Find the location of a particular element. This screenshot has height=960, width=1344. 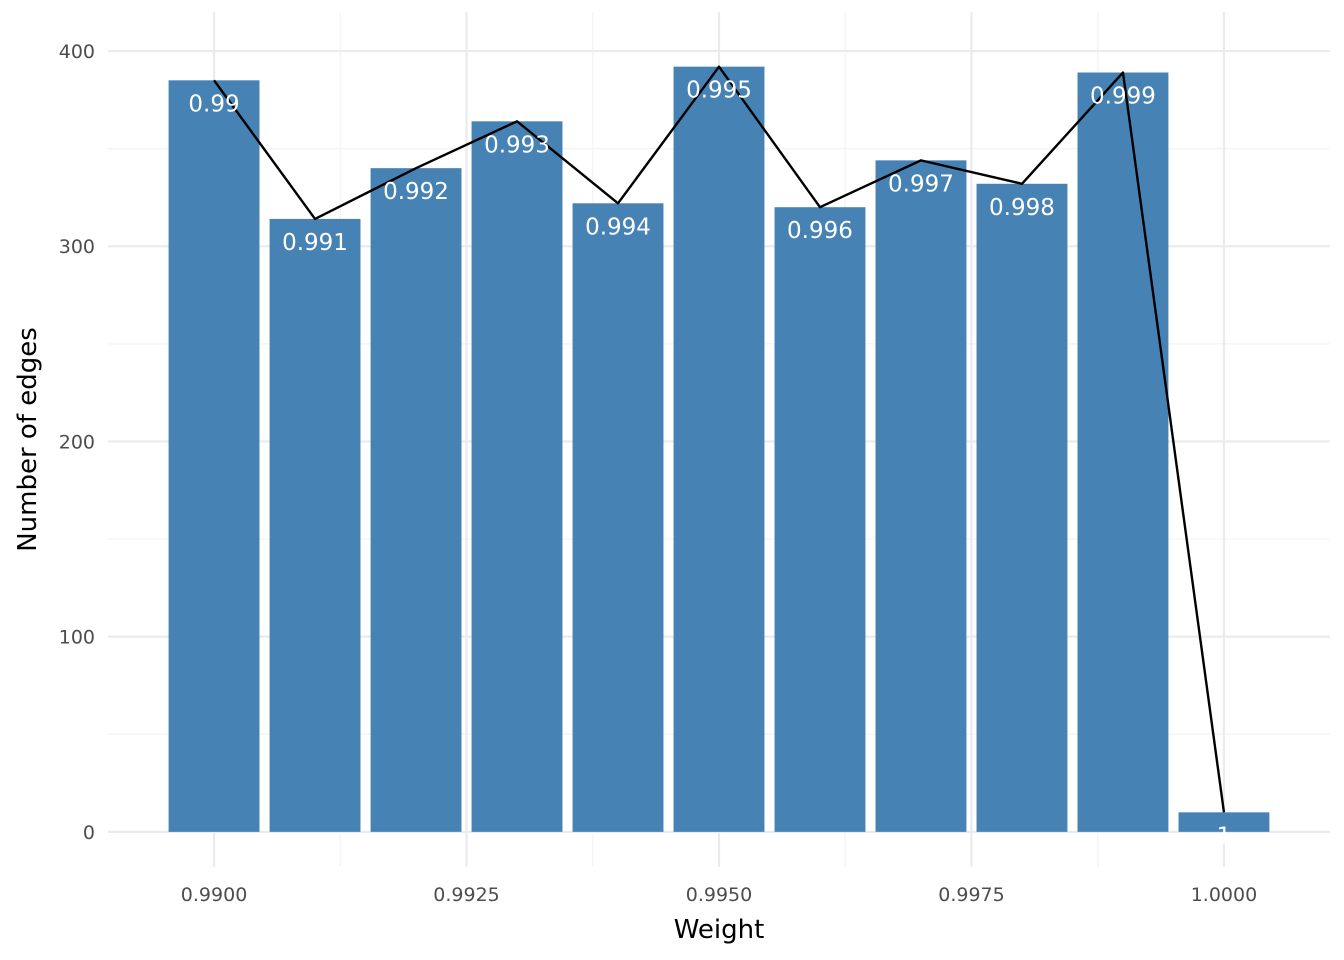

x-tick-label: 0.9900 is located at coordinates (214, 895).